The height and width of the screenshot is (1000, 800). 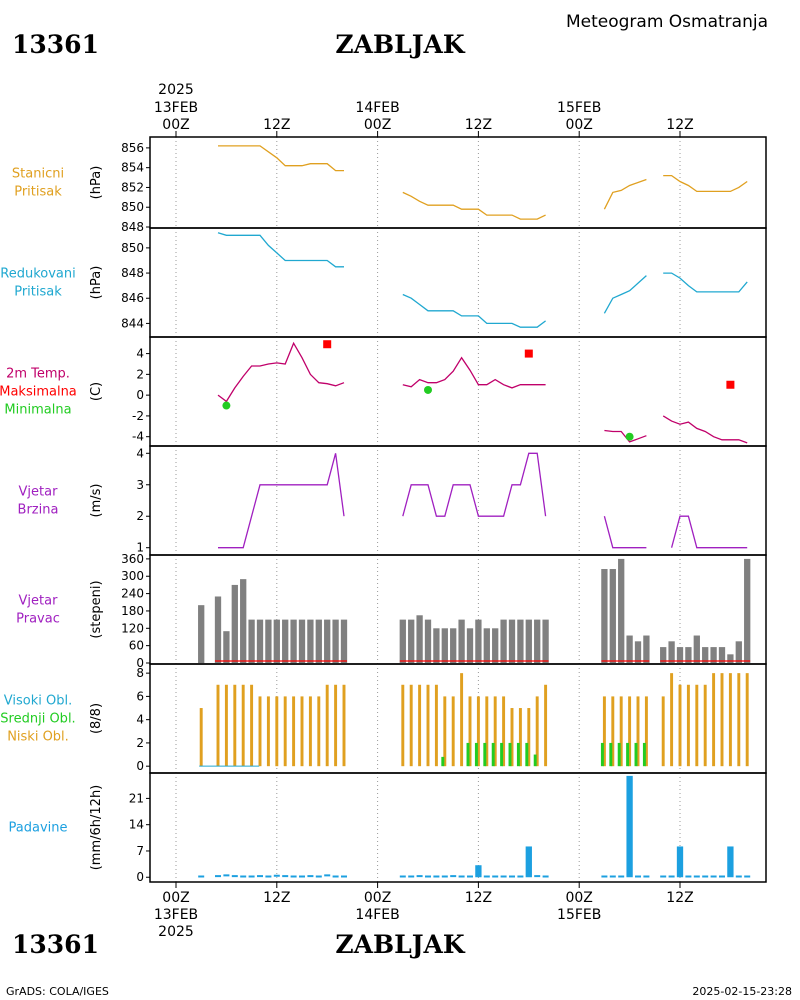 What do you see at coordinates (478, 898) in the screenshot?
I see `time-label-bottom: 12Z` at bounding box center [478, 898].